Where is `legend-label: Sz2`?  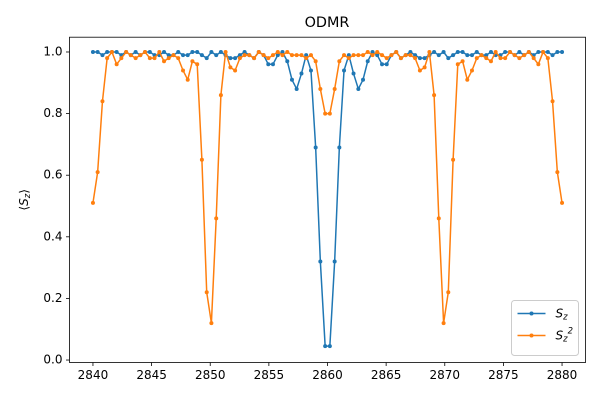
legend-label: Sz2 is located at coordinates (565, 335).